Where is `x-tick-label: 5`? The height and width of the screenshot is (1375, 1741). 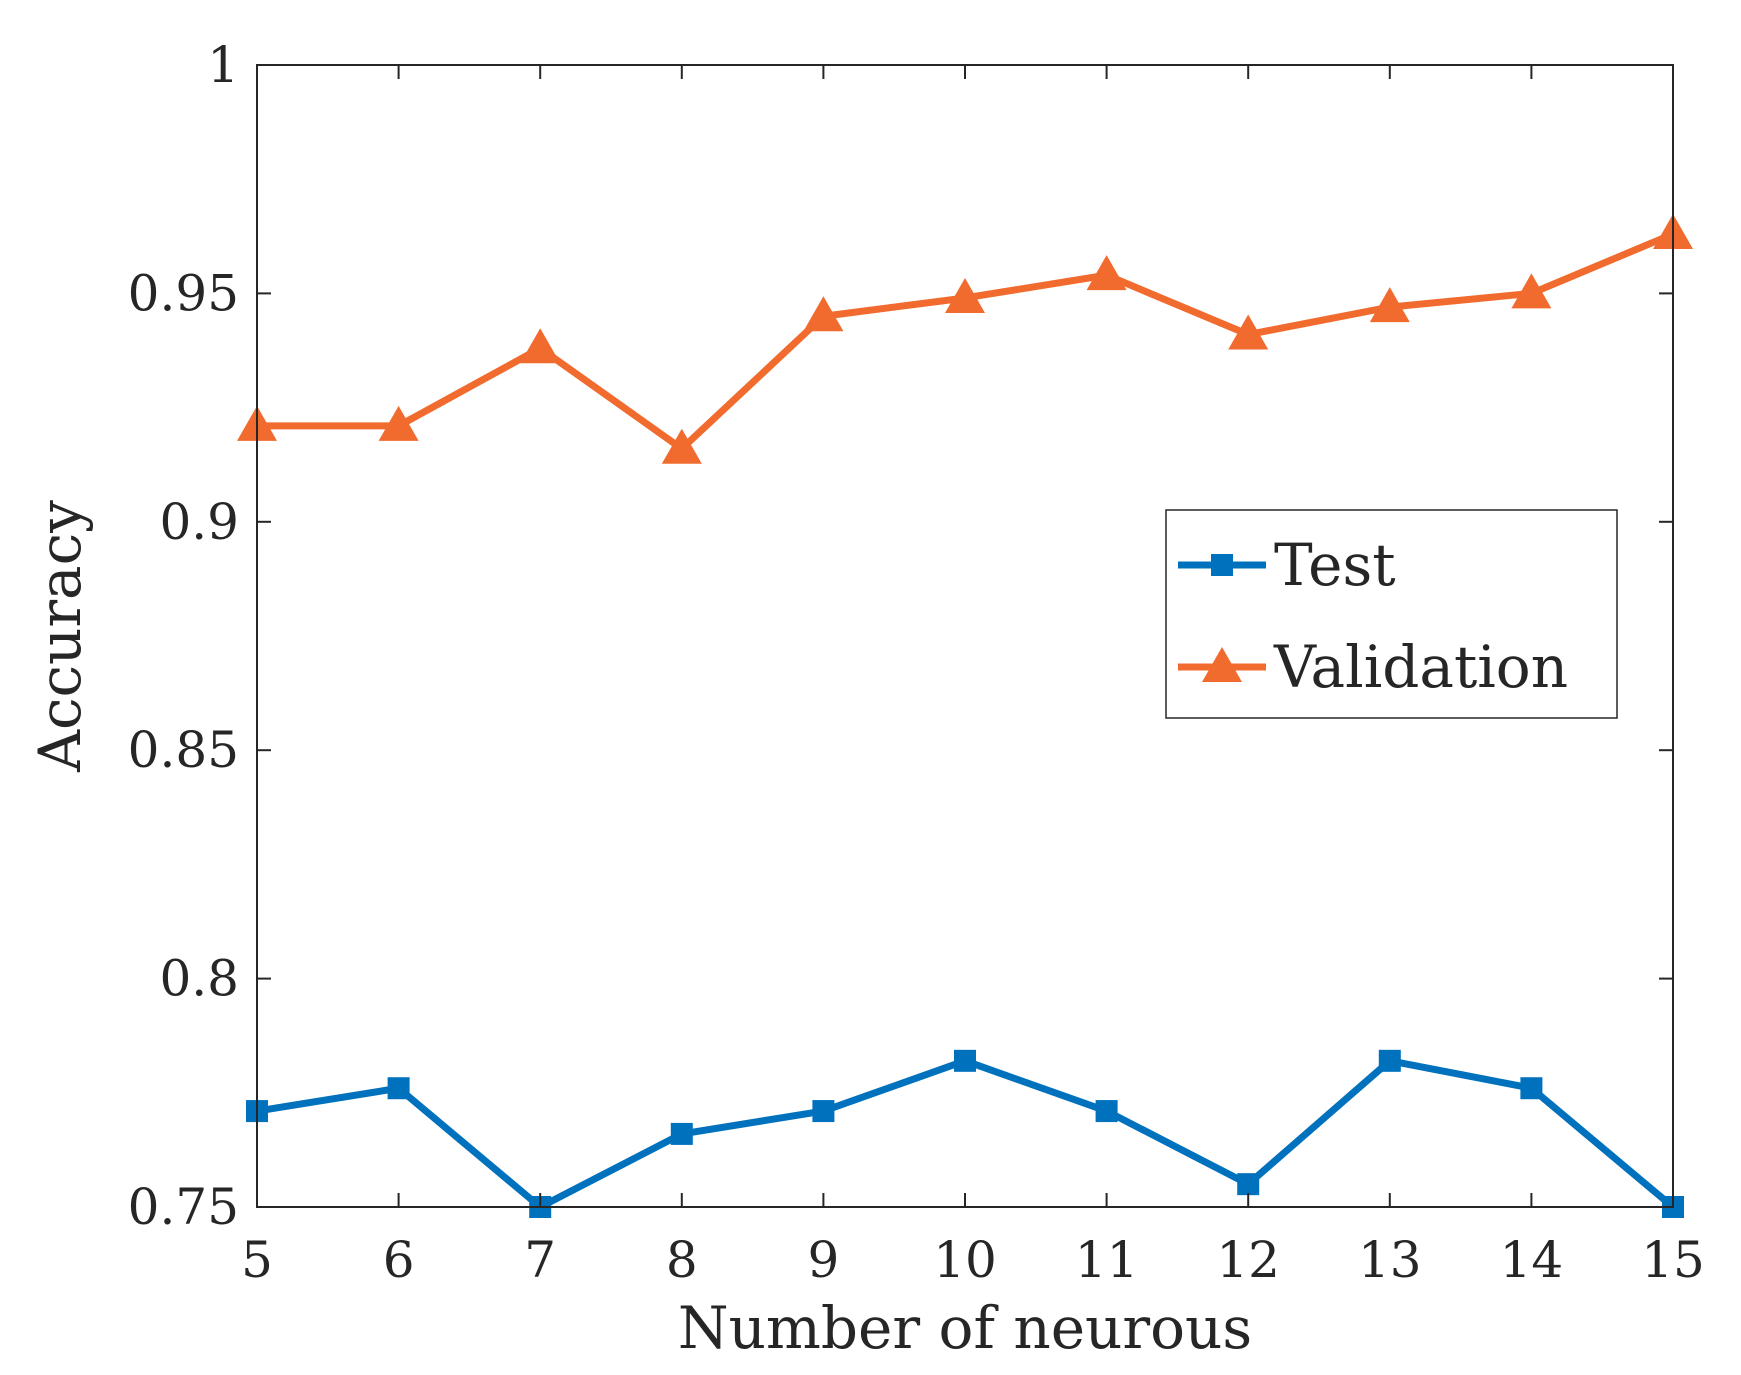 x-tick-label: 5 is located at coordinates (257, 1260).